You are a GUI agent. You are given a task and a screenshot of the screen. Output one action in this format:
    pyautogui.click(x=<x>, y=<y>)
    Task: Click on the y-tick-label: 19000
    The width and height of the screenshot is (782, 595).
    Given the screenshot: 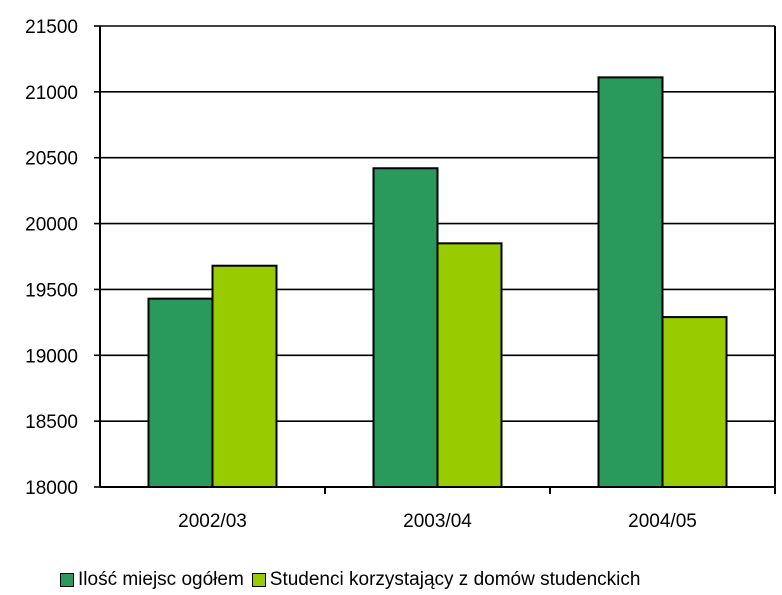 What is the action you would take?
    pyautogui.click(x=51, y=356)
    